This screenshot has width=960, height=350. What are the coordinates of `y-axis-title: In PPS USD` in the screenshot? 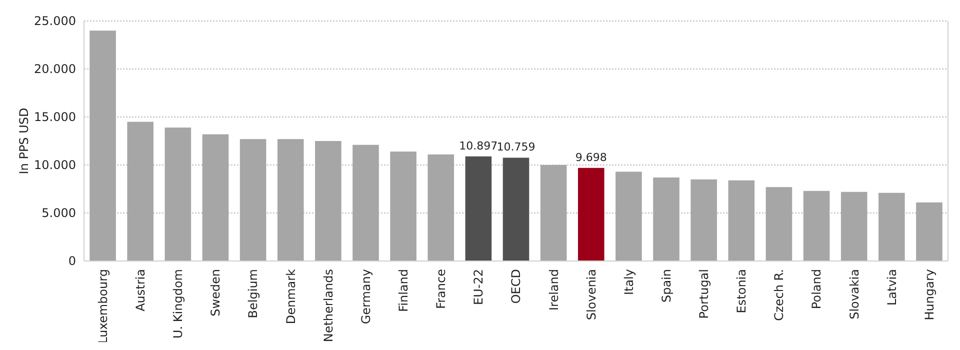 It's located at (24, 141).